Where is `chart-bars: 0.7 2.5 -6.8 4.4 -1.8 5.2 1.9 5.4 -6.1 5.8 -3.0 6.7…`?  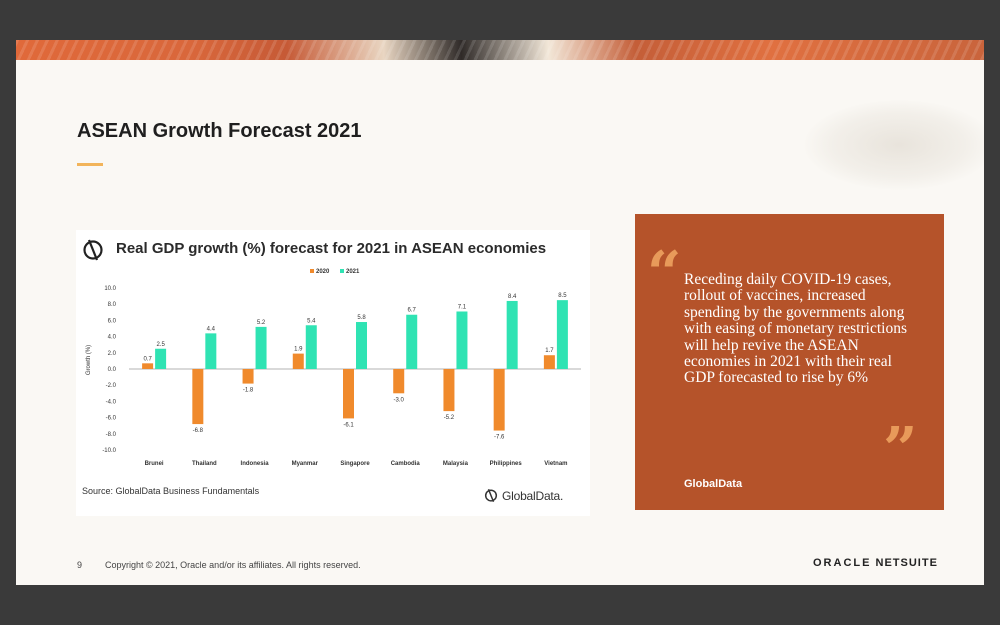
chart-bars: 0.7 2.5 -6.8 4.4 -1.8 5.2 1.9 5.4 -6.1 5.8 -3.0 6.7… is located at coordinates (355, 367).